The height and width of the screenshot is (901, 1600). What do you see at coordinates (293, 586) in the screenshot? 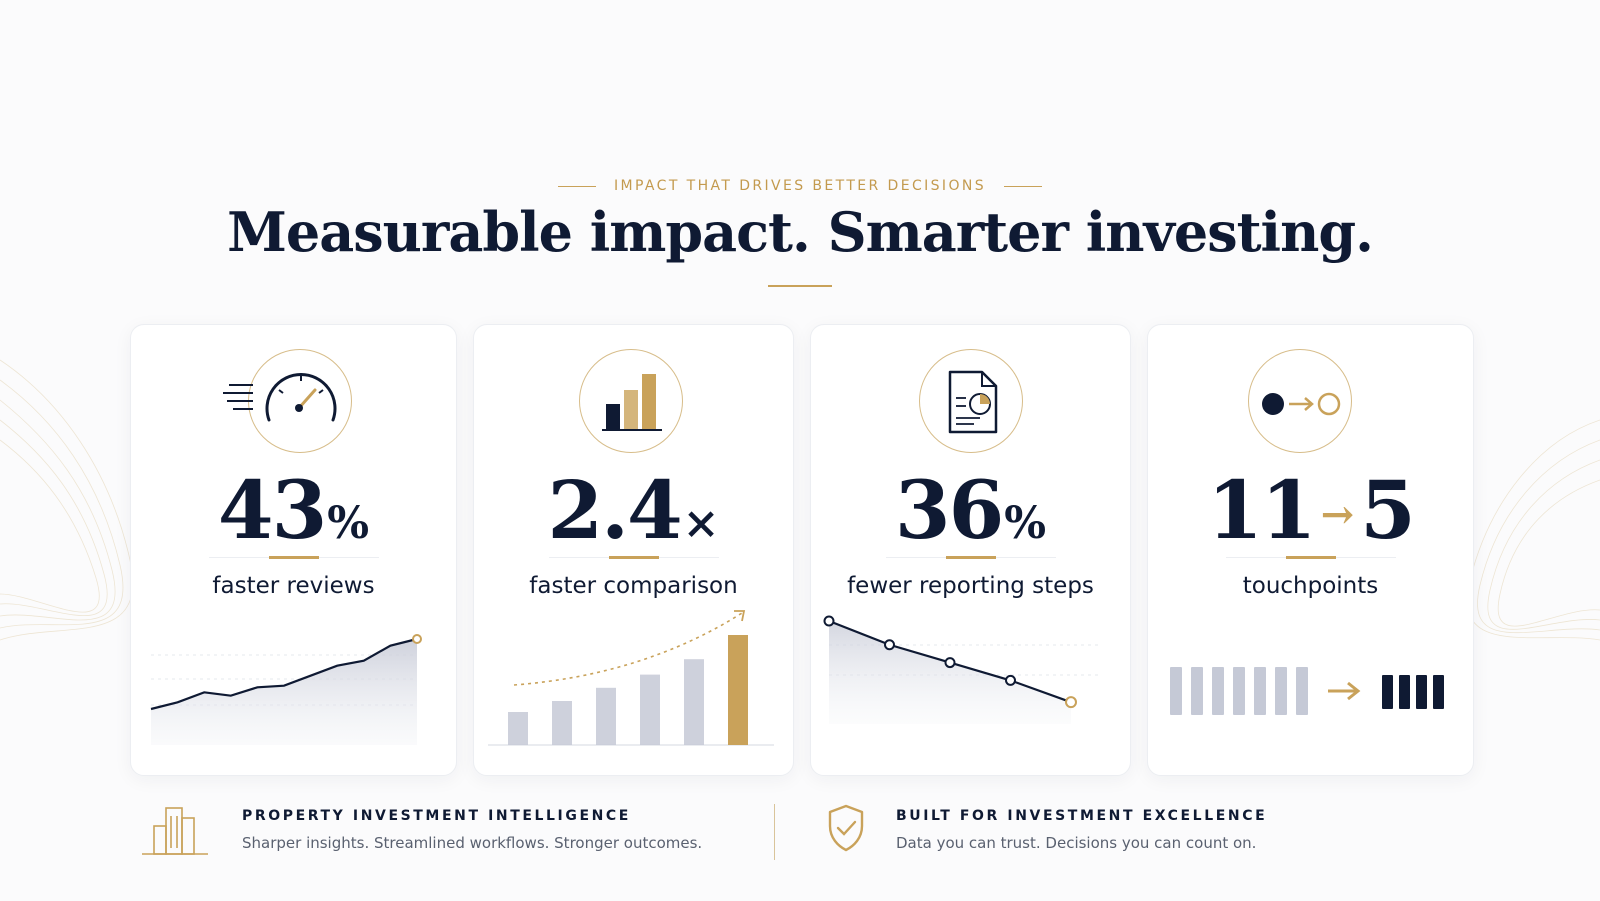
I see `metric-label: faster reviews` at bounding box center [293, 586].